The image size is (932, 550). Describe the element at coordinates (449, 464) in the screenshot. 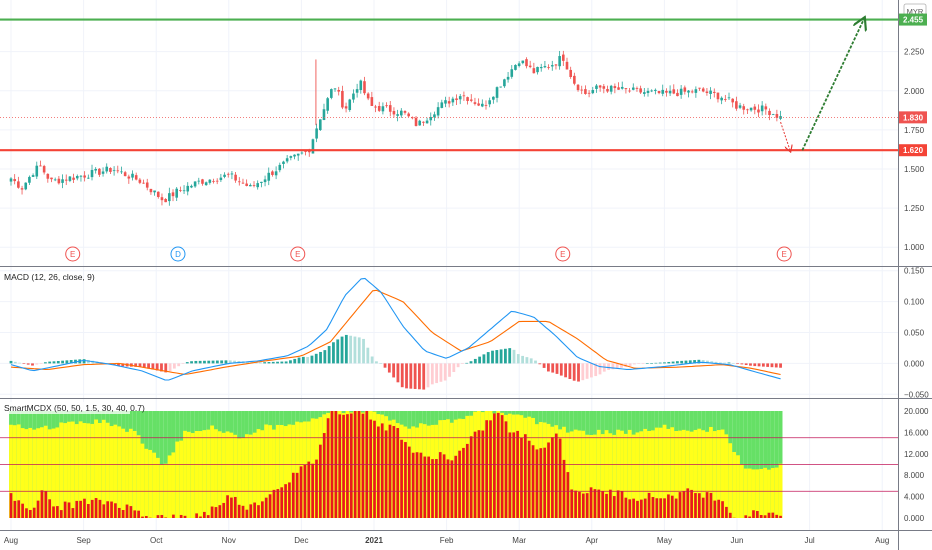

I see `mcdx-level-lines` at that location.